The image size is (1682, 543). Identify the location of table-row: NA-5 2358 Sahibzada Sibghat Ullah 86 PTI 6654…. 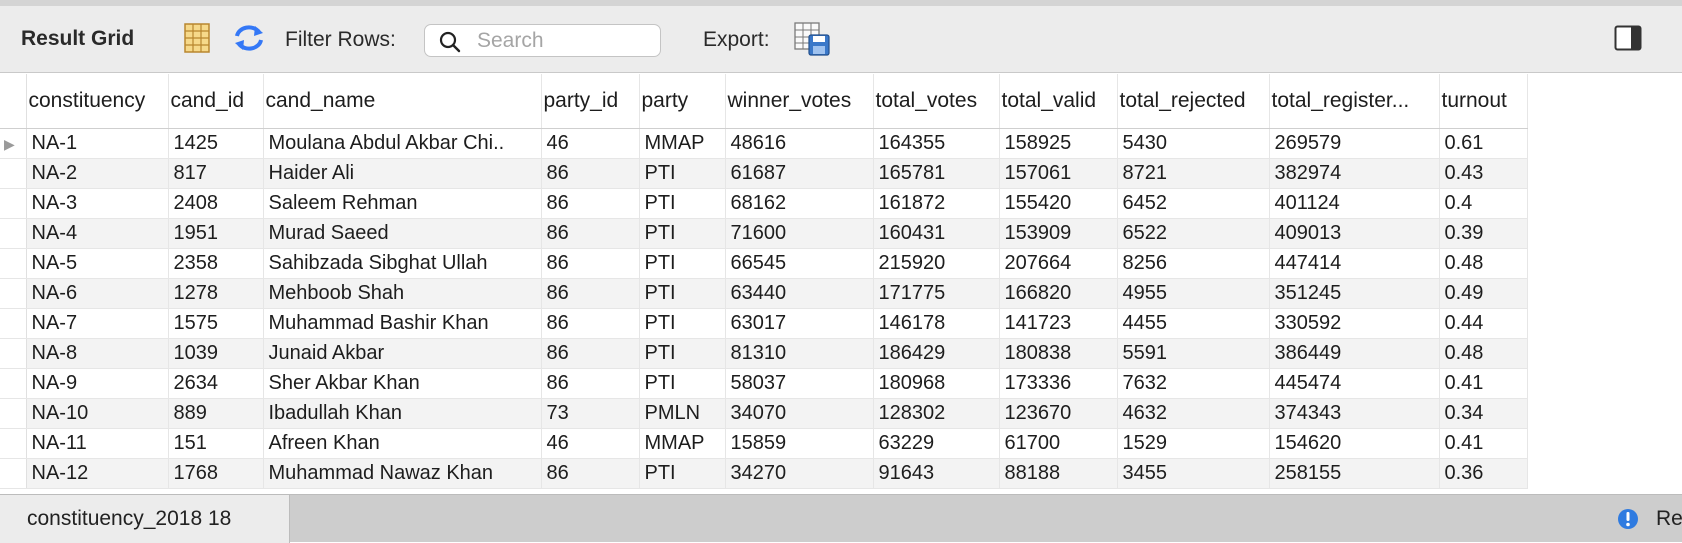
(764, 263).